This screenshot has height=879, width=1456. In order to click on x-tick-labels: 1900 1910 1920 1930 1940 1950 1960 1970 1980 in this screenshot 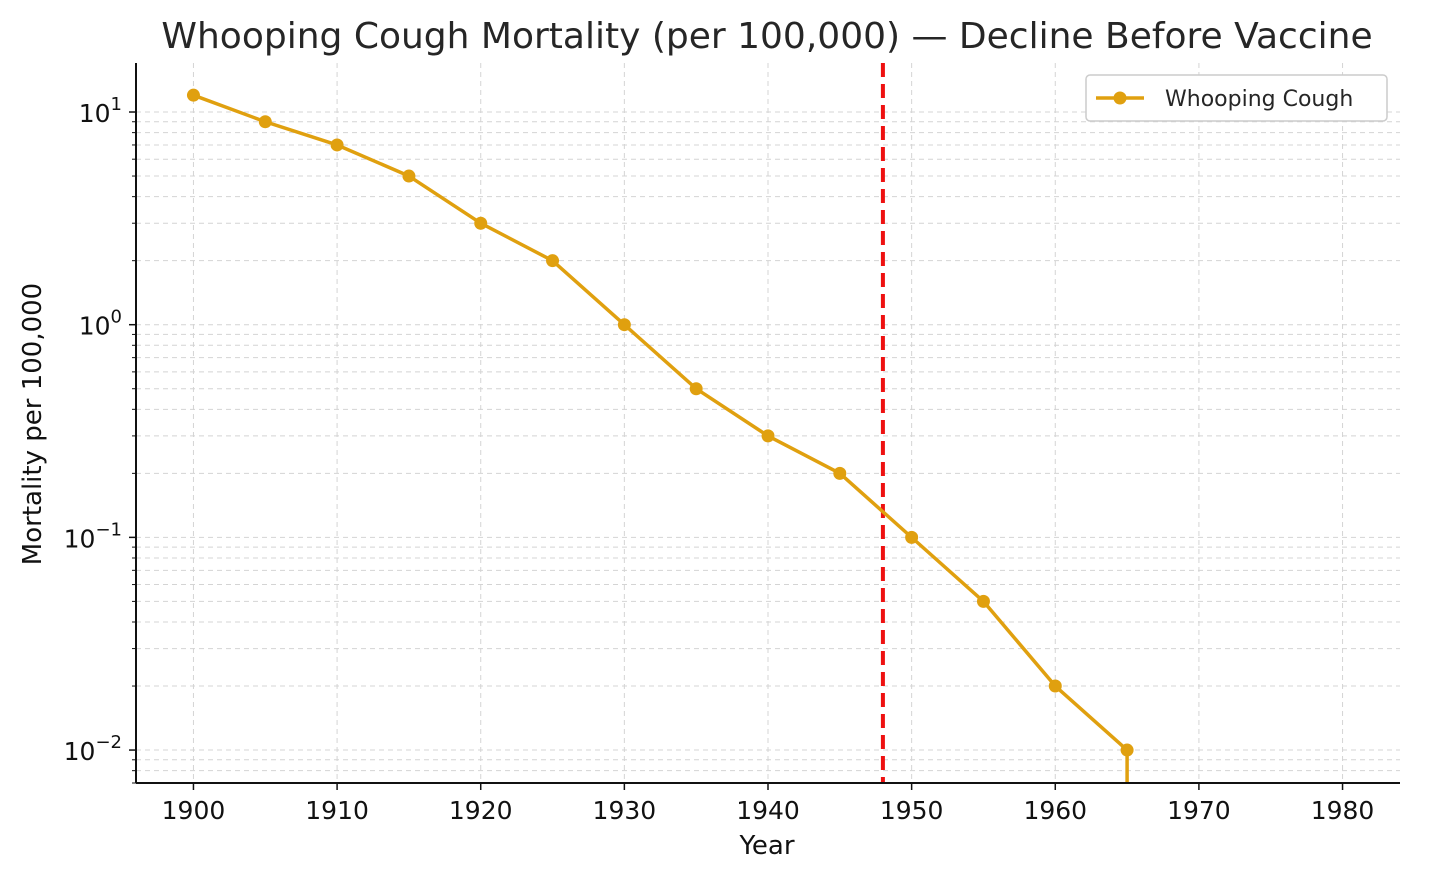, I will do `click(768, 804)`.